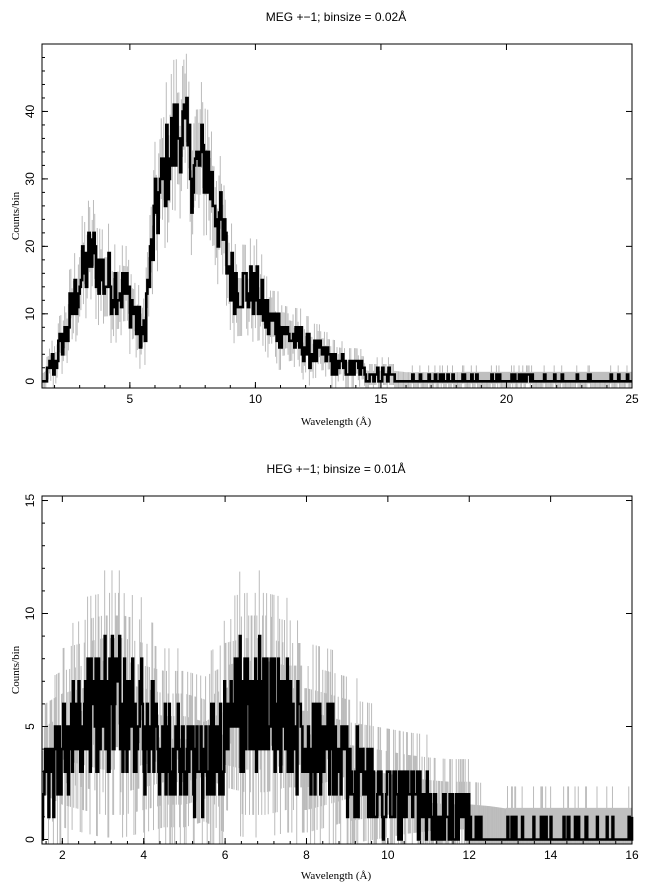  What do you see at coordinates (30, 246) in the screenshot?
I see `meg-y-tick-label: 20` at bounding box center [30, 246].